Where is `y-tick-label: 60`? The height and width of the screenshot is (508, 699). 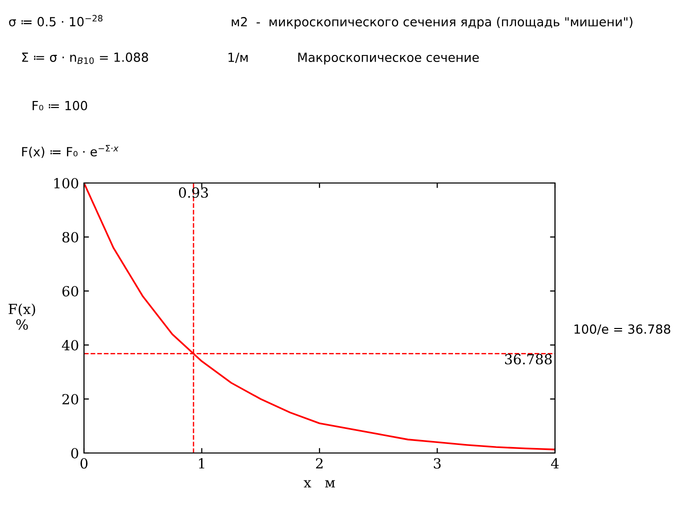 y-tick-label: 60 is located at coordinates (70, 291).